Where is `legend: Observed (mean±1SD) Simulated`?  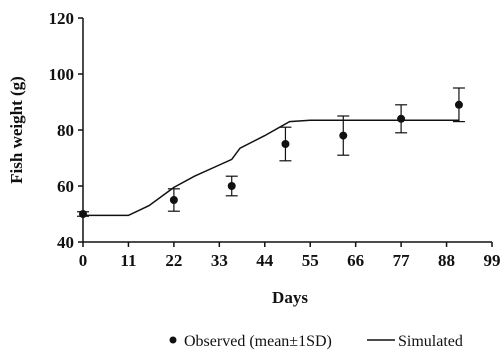
legend: Observed (mean±1SD) Simulated is located at coordinates (316, 341).